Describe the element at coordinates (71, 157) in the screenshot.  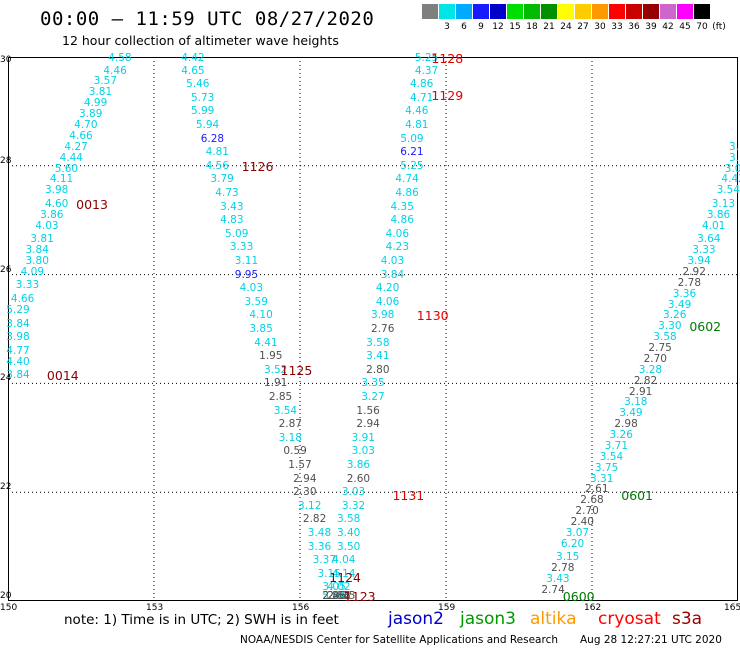
I see `wave-height-point: 4.44` at that location.